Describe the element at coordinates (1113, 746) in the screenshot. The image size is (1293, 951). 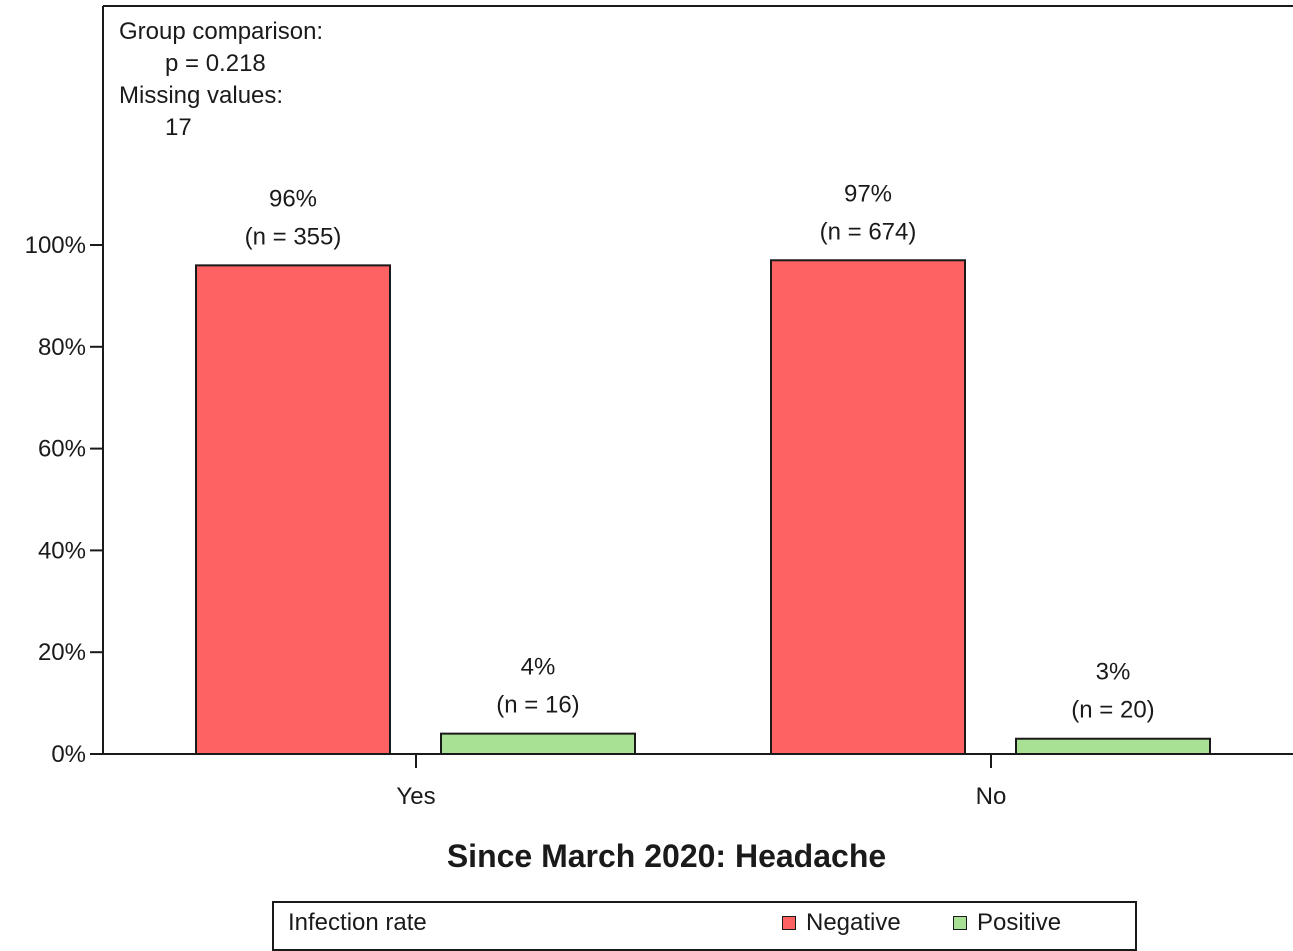
I see `bar-positive-no` at that location.